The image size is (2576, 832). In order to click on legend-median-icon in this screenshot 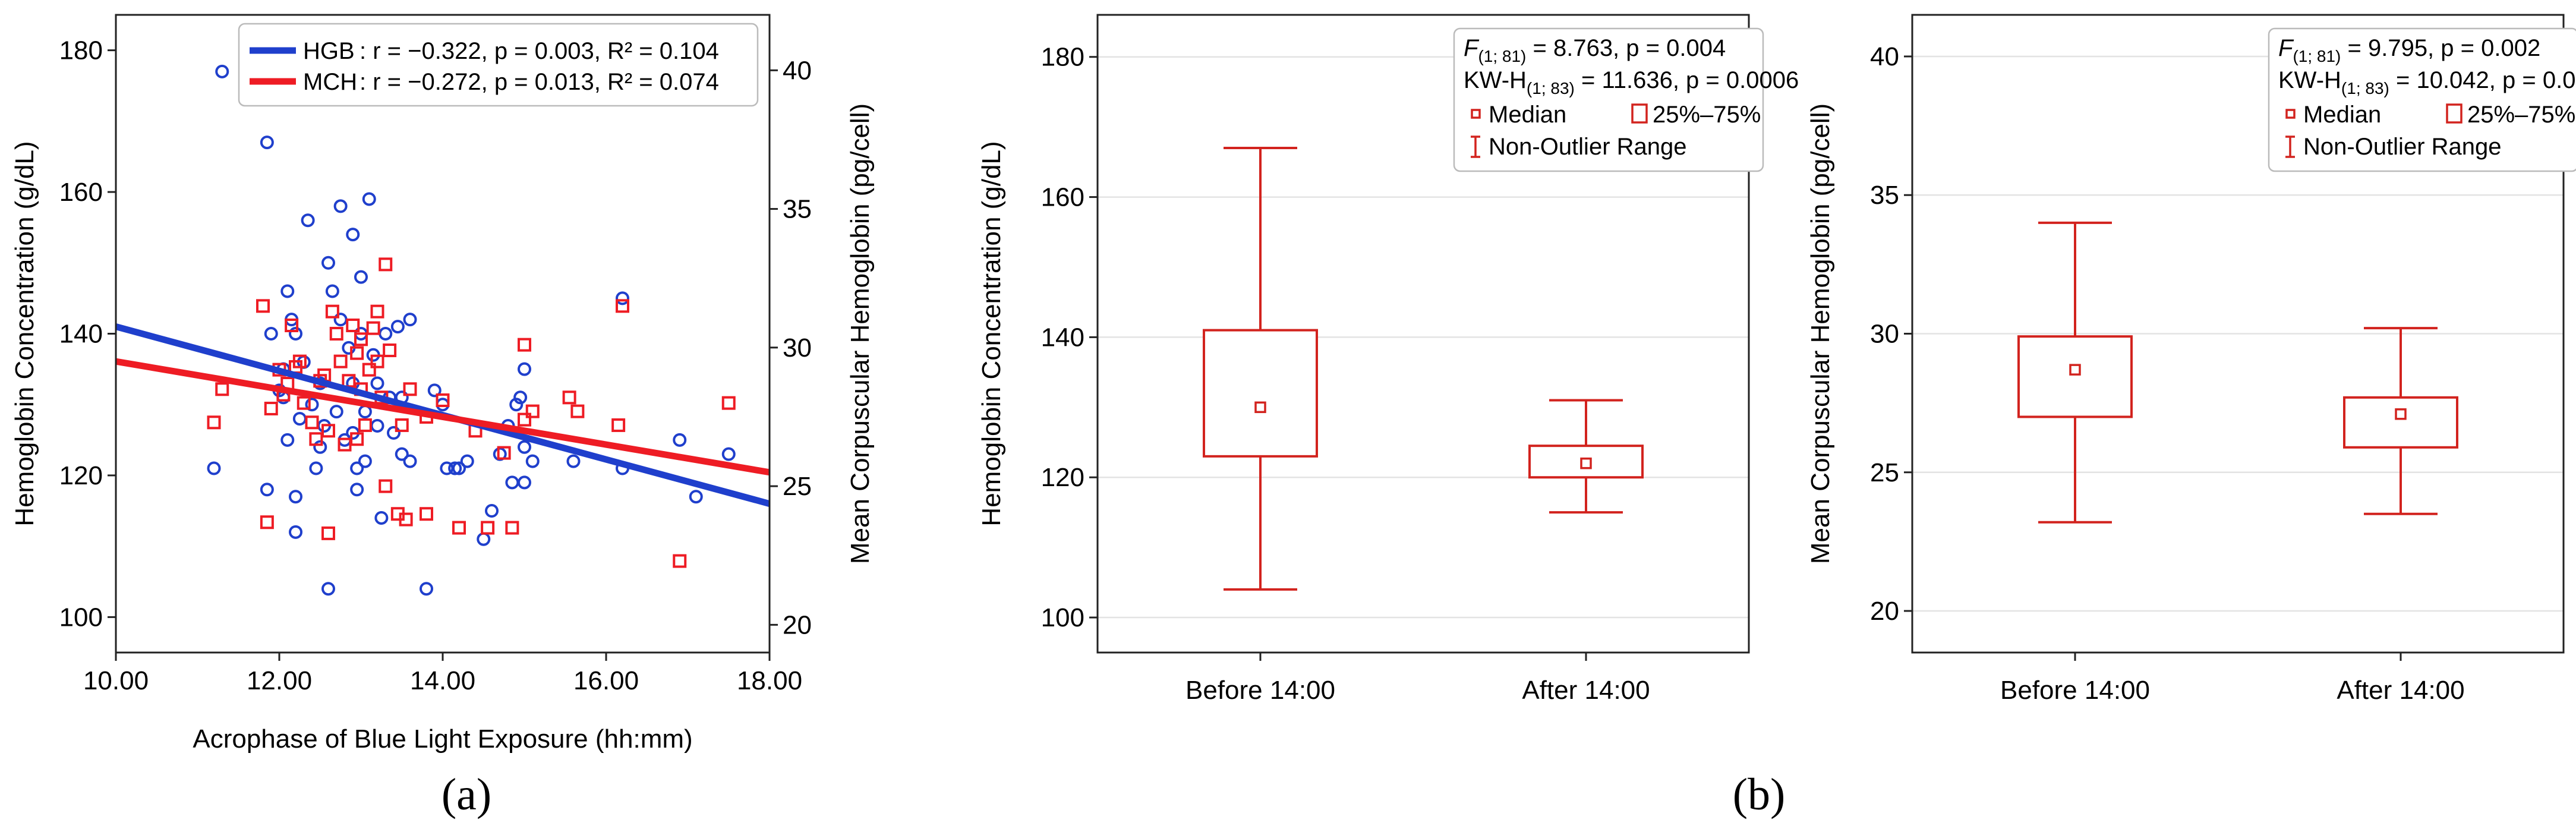, I will do `click(2291, 114)`.